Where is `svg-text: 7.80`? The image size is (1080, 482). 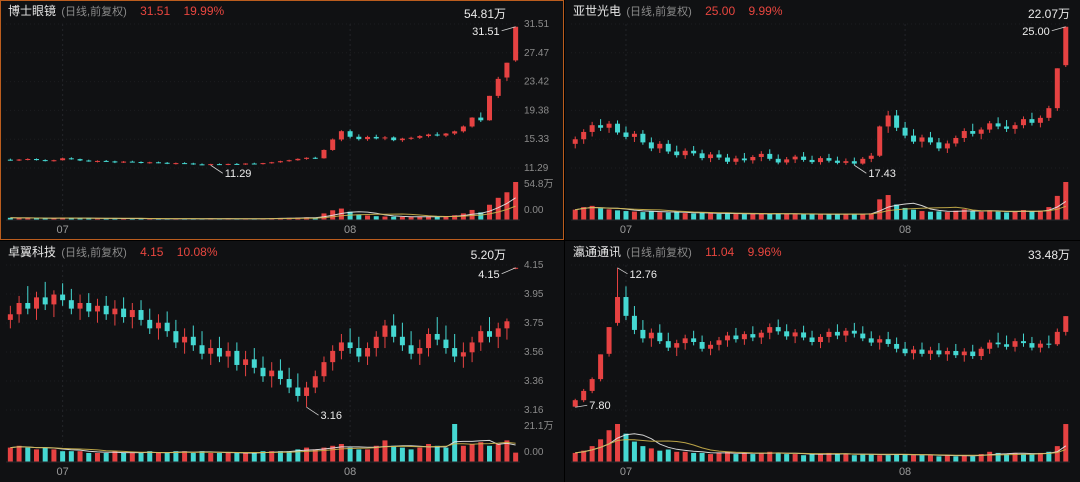 svg-text: 7.80 is located at coordinates (599, 406).